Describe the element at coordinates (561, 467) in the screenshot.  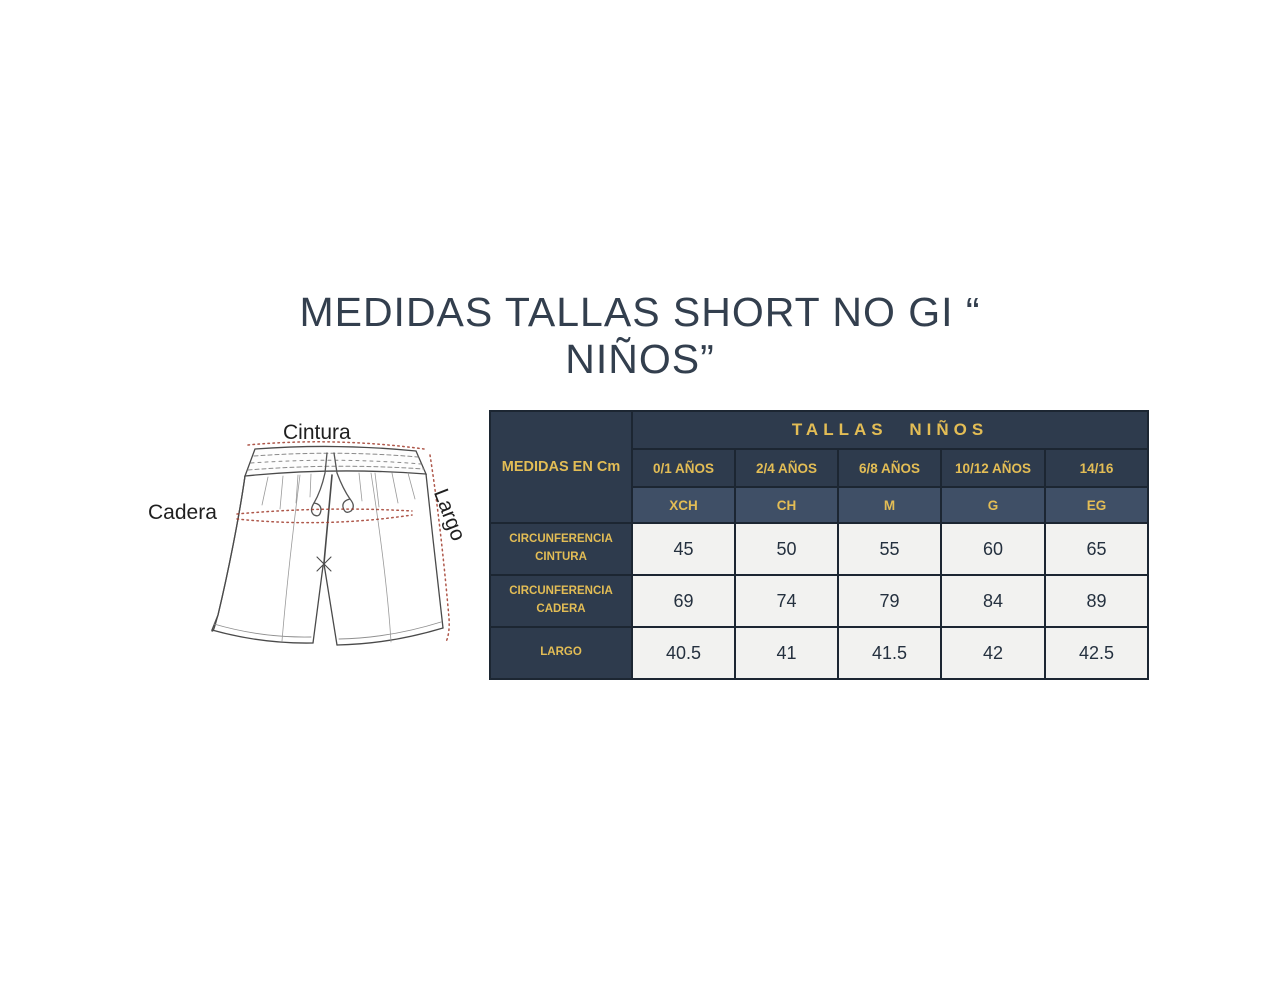
I see `table-corner-header: MEDIDAS EN Cm` at that location.